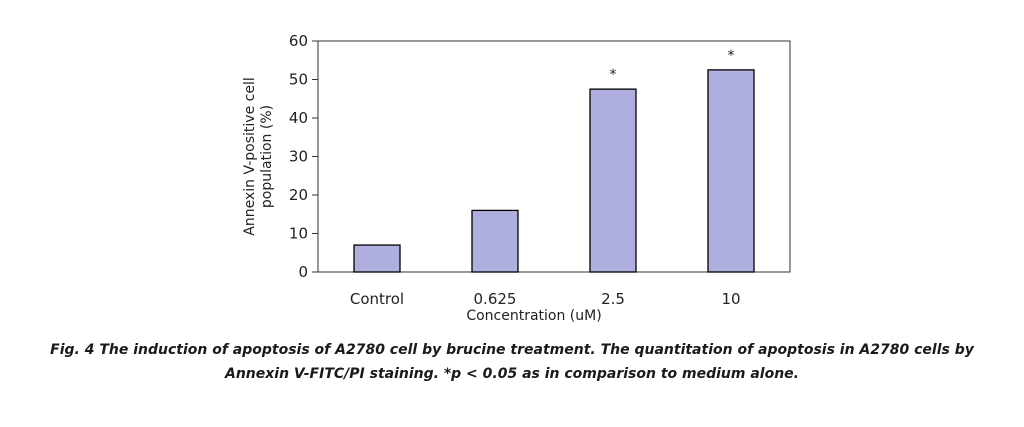  I want to click on x-tick-label: 0.625, so click(495, 299).